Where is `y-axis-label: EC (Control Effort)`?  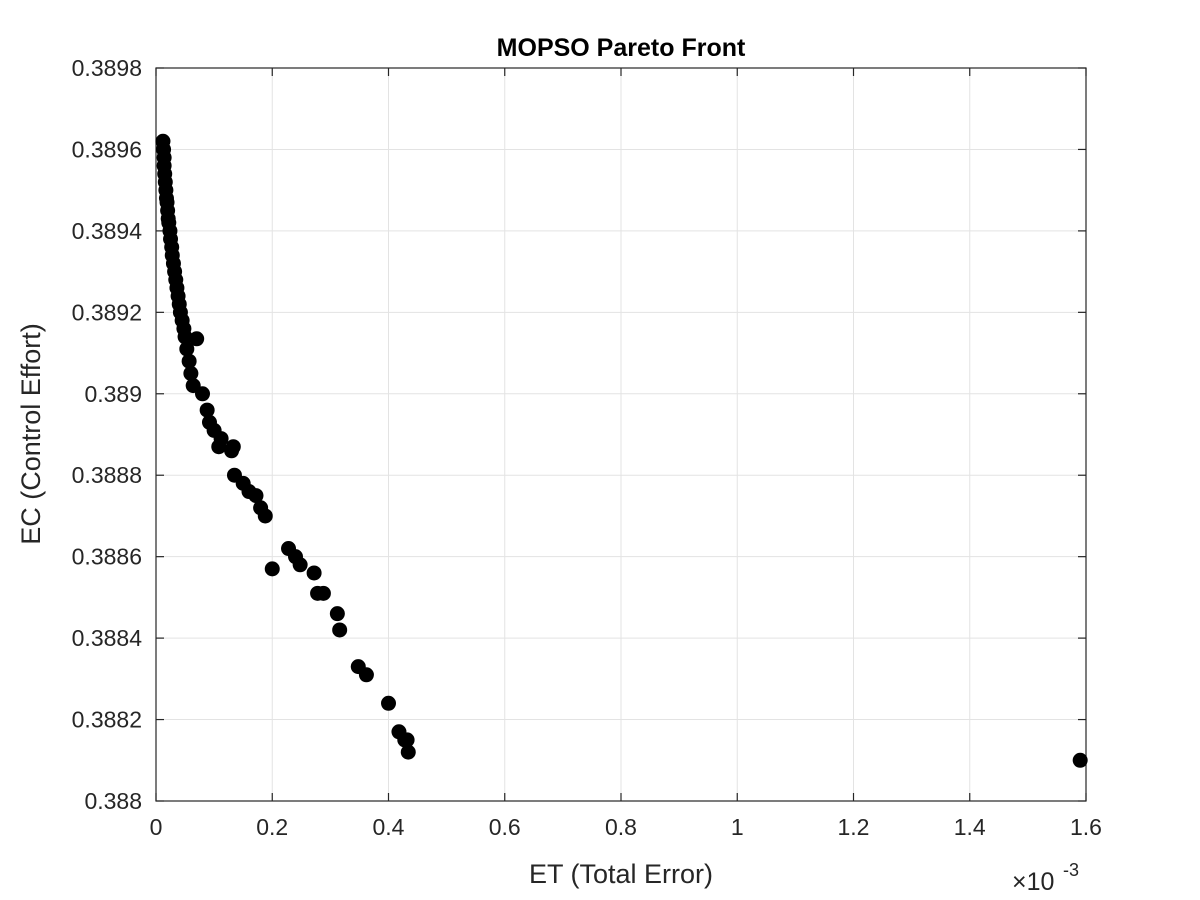 y-axis-label: EC (Control Effort) is located at coordinates (31, 434).